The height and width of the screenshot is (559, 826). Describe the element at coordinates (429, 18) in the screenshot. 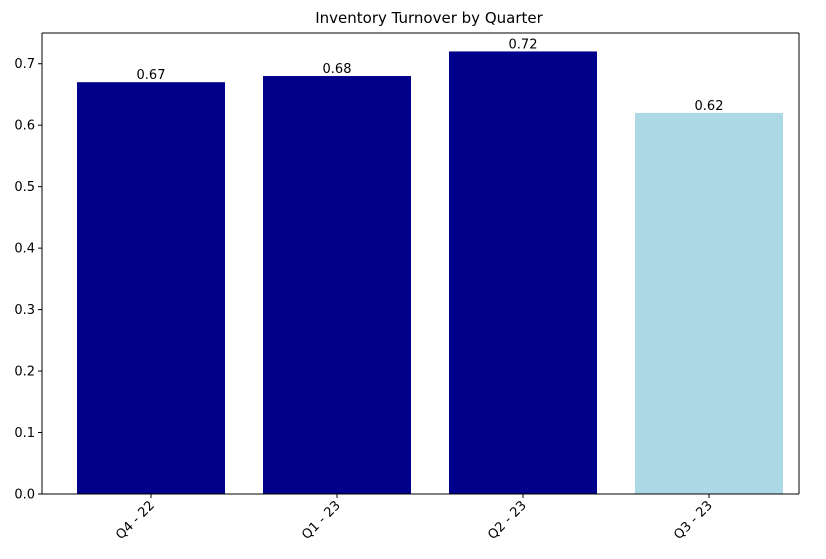

I see `chart-title: Inventory Turnover by Quarter` at that location.